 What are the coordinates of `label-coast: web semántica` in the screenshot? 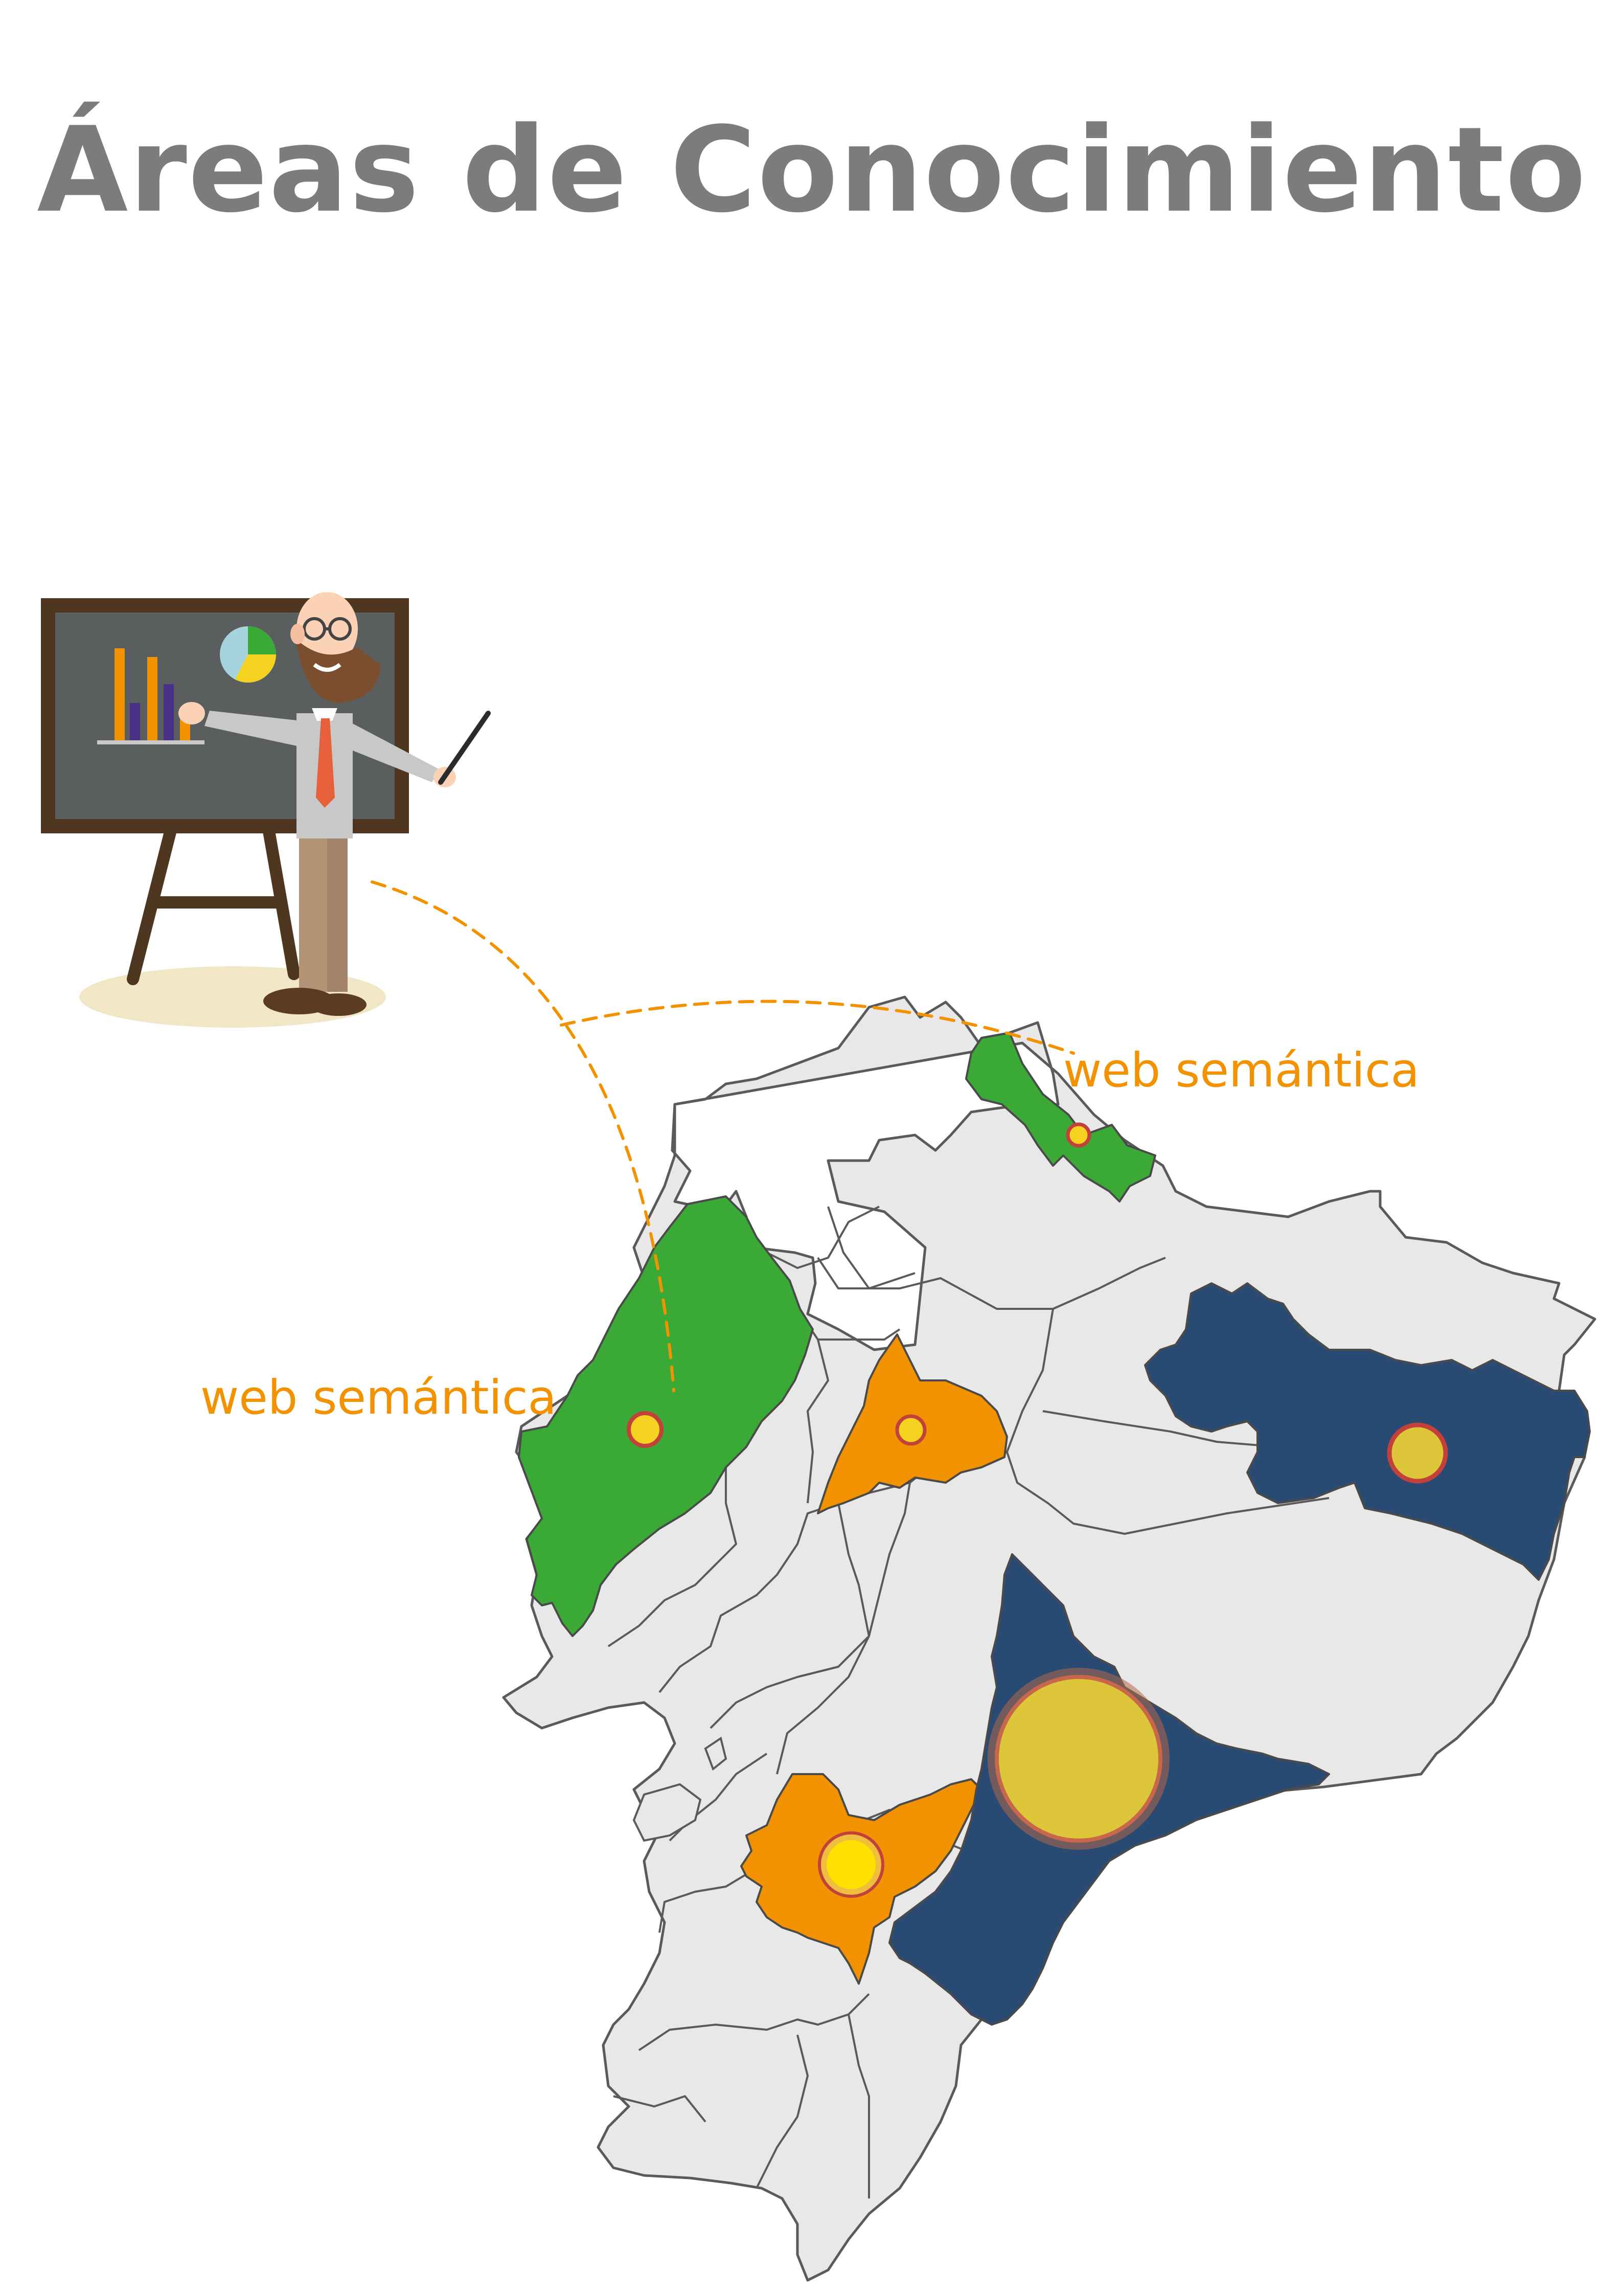 It's located at (378, 1397).